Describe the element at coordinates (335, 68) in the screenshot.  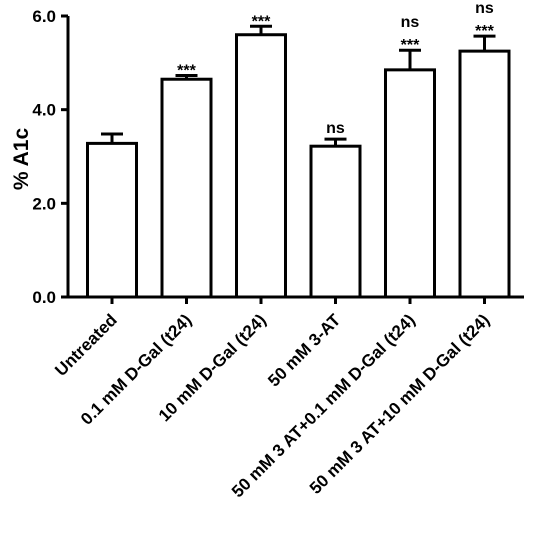
I see `significance-annotations: *** *** ns *** ns *** ns` at that location.